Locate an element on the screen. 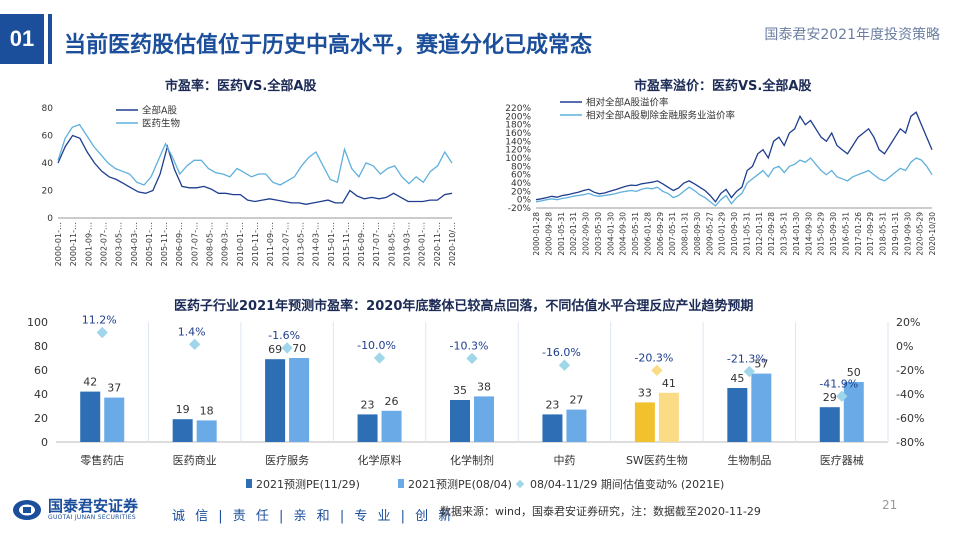 The image size is (960, 540). x-tick-label: 2014-01-30 is located at coordinates (796, 234).